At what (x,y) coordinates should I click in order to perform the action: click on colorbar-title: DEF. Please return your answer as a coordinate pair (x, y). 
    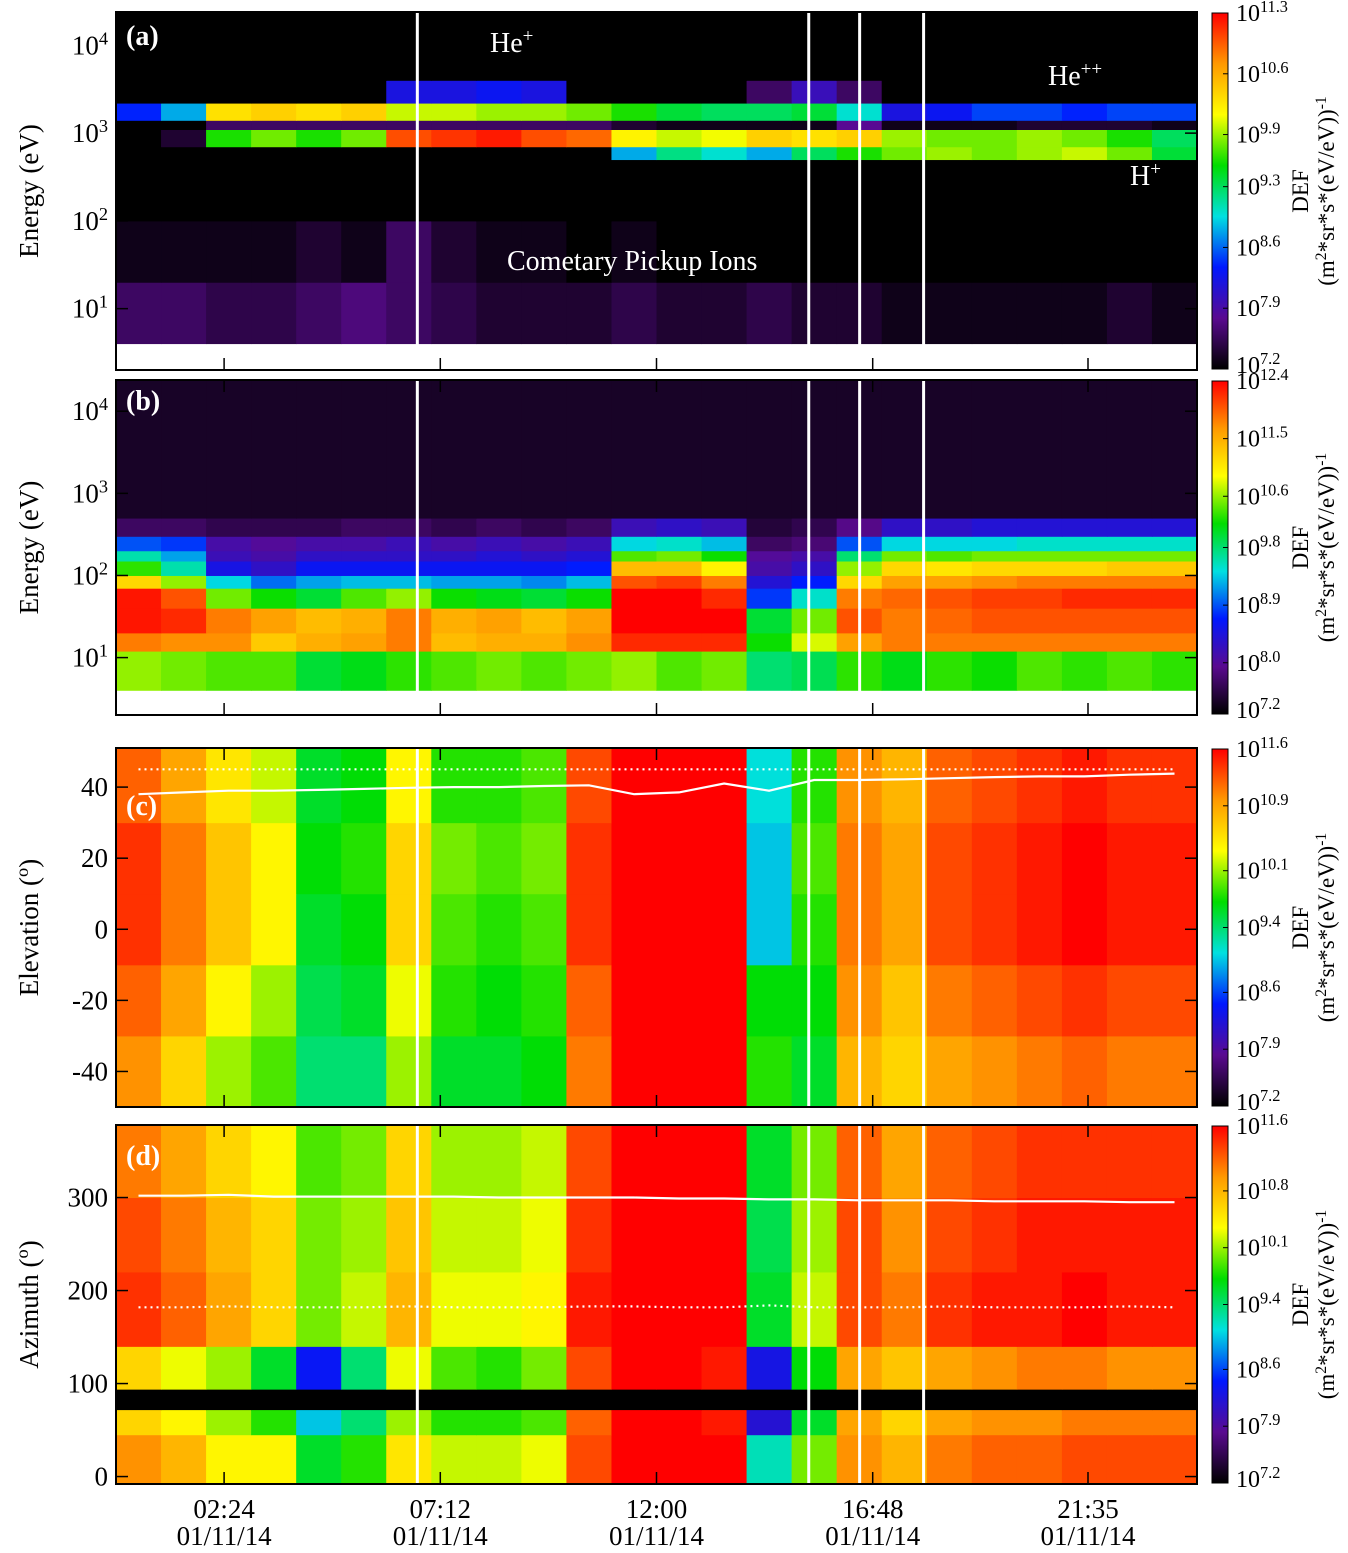
    Looking at the image, I should click on (1300, 1304).